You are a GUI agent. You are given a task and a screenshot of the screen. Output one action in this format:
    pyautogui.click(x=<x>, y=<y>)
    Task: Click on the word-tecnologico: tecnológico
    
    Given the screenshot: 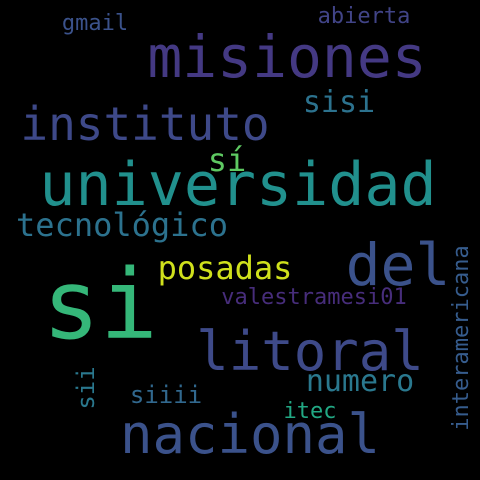 What is the action you would take?
    pyautogui.click(x=122, y=225)
    